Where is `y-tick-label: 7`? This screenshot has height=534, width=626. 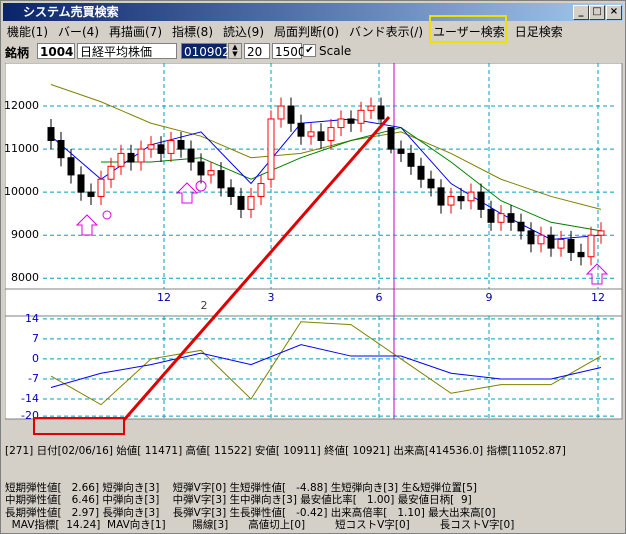 y-tick-label: 7 is located at coordinates (35, 338).